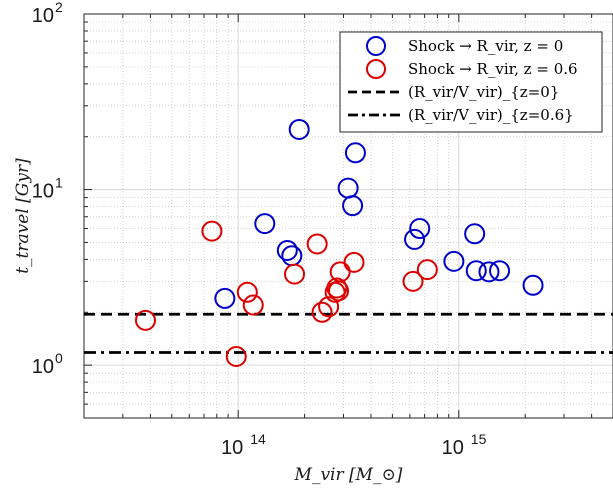 This screenshot has height=493, width=613. Describe the element at coordinates (59, 183) in the screenshot. I see `y-tick-label-exponent: 1` at that location.